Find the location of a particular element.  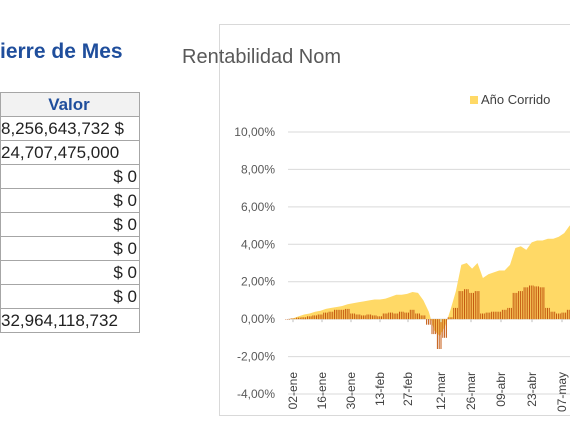

legend-label: Año Corrido is located at coordinates (516, 99).